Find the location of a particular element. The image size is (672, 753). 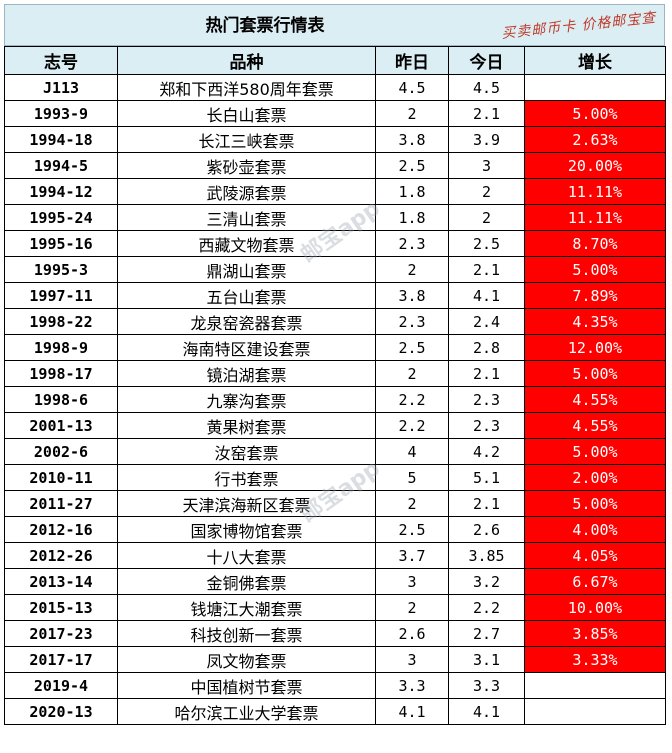

cell-name: 西藏文物套票 is located at coordinates (246, 243).